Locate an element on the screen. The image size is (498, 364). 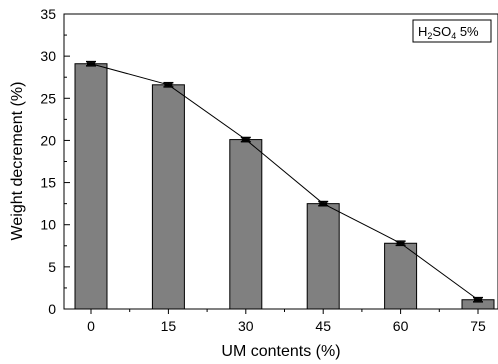
x-tick-label: 45 is located at coordinates (323, 326).